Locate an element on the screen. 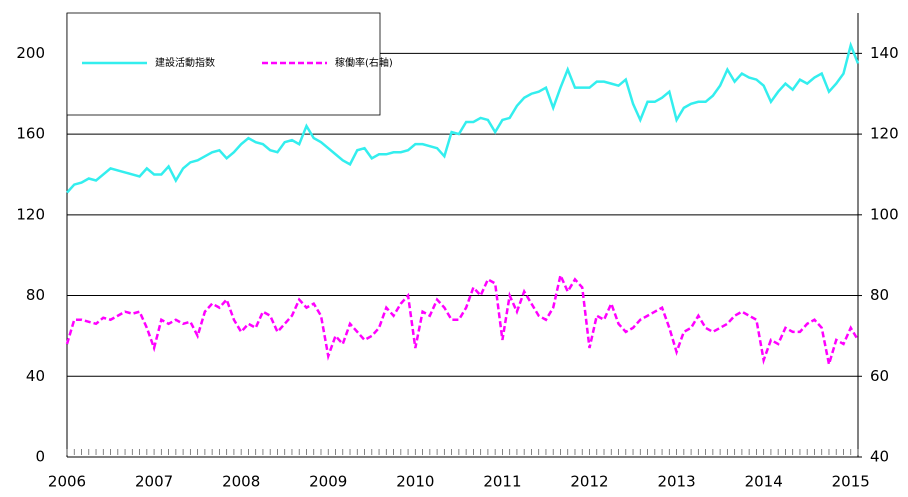 The width and height of the screenshot is (908, 497). y2-tick-label: 140 is located at coordinates (884, 53).